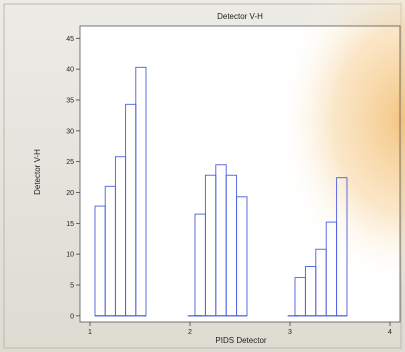  I want to click on y-tick-label: 25, so click(70, 162).